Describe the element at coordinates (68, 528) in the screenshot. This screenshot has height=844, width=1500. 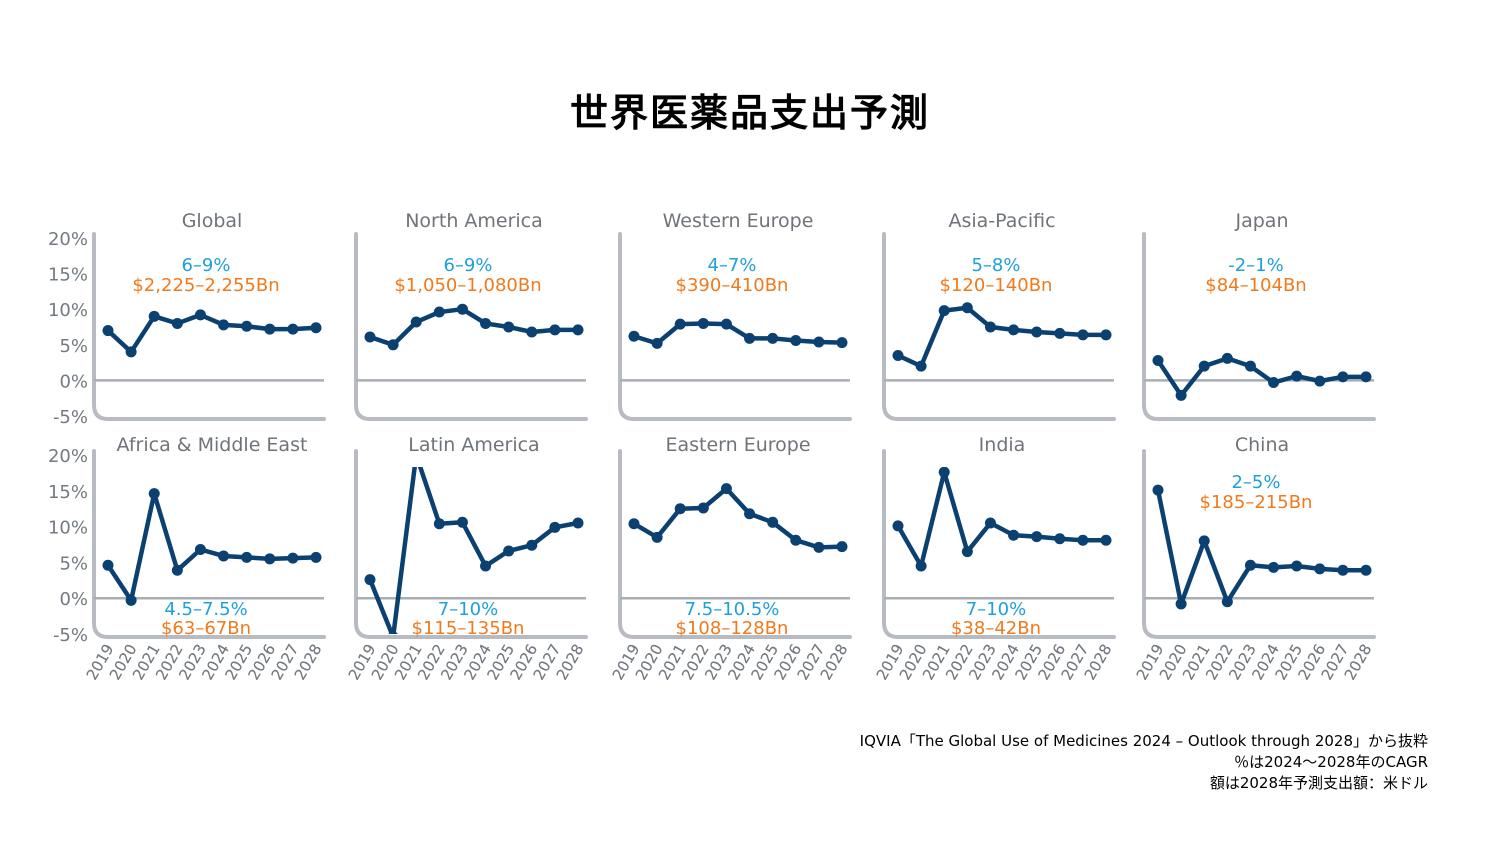
I see `y-tick-label: 10%` at that location.